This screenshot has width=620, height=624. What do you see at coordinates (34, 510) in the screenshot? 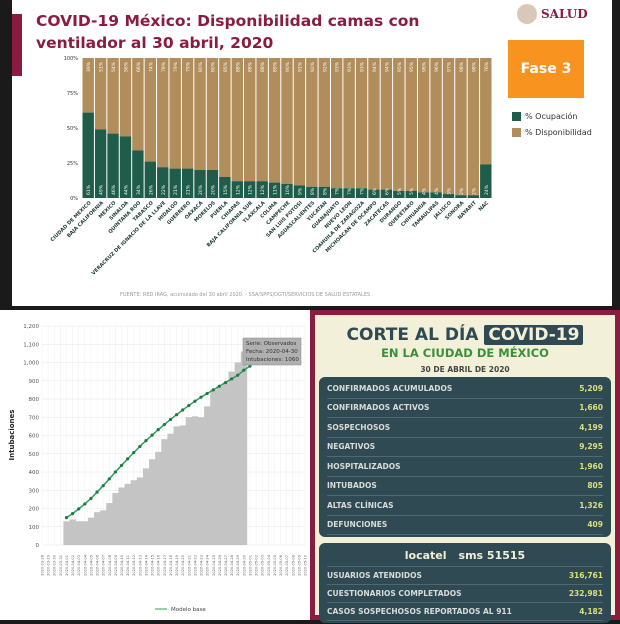
I see `y-tick-label: 200` at bounding box center [34, 510].